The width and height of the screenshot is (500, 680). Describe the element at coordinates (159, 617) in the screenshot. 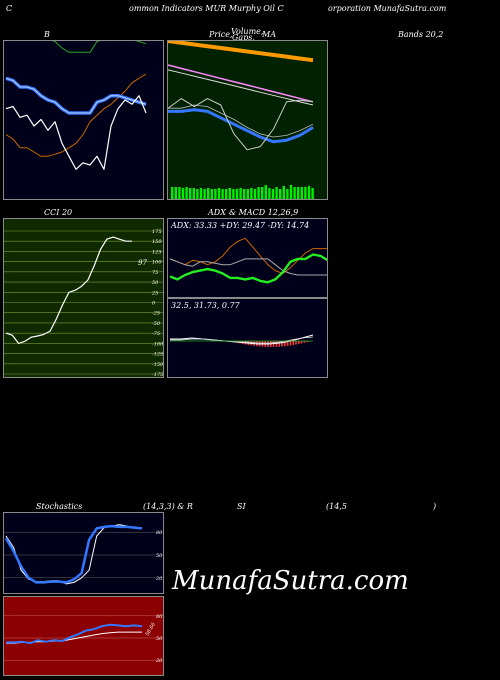

I see `rsi-tick-label: 80` at that location.